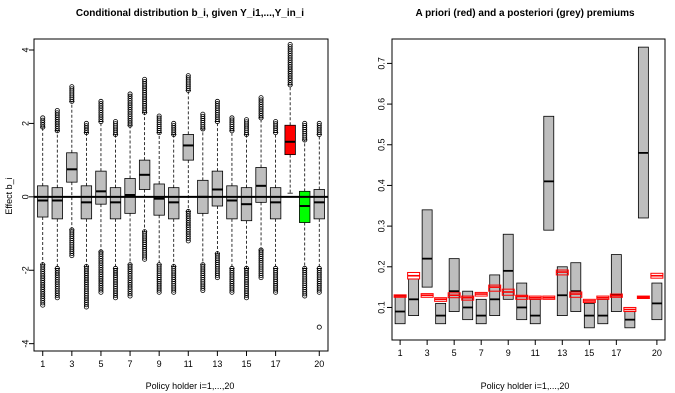 The image size is (675, 393). Describe the element at coordinates (25, 344) in the screenshot. I see `left-y-tick-label: -4` at that location.